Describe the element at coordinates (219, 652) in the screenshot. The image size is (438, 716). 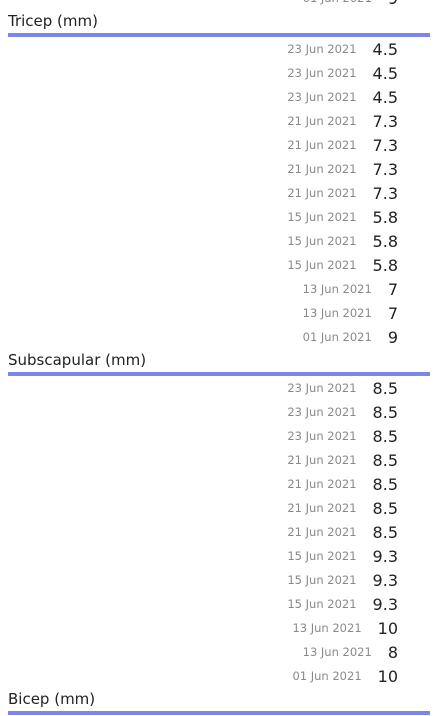
I see `measurement-row: 13 Jun 2021 8` at that location.